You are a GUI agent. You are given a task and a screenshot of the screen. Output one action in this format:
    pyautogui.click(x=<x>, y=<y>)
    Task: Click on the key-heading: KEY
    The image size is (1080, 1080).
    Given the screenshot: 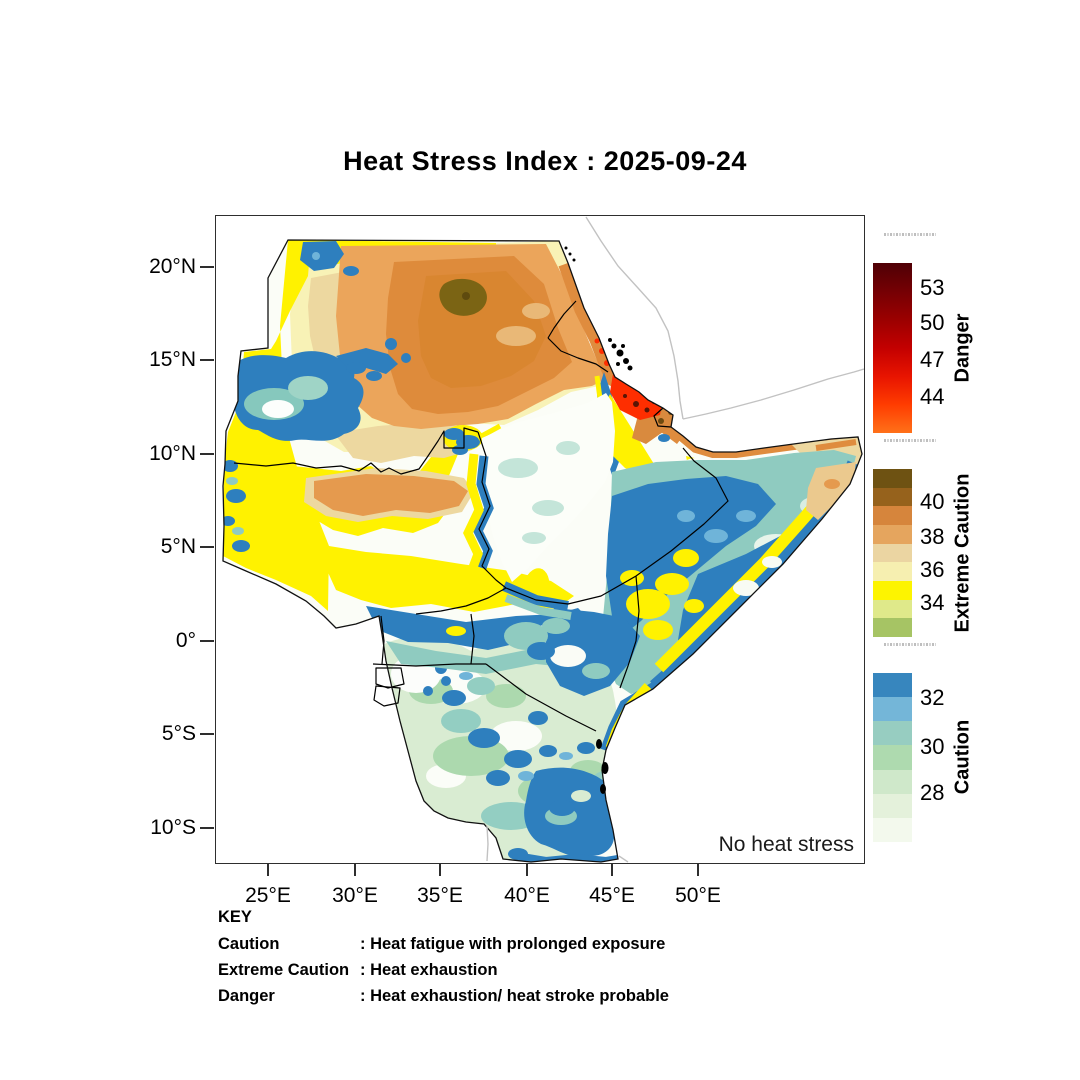 What is the action you would take?
    pyautogui.click(x=235, y=917)
    